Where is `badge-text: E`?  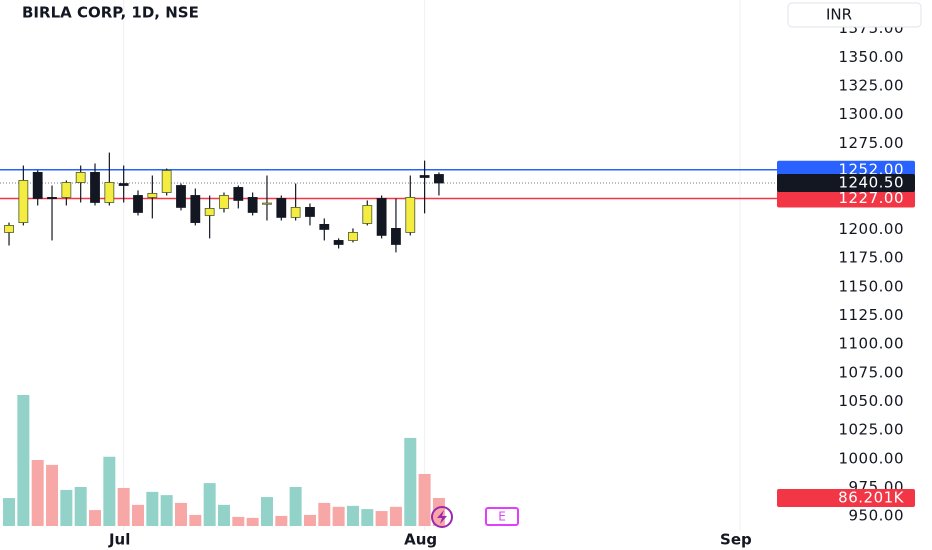 badge-text: E is located at coordinates (502, 517).